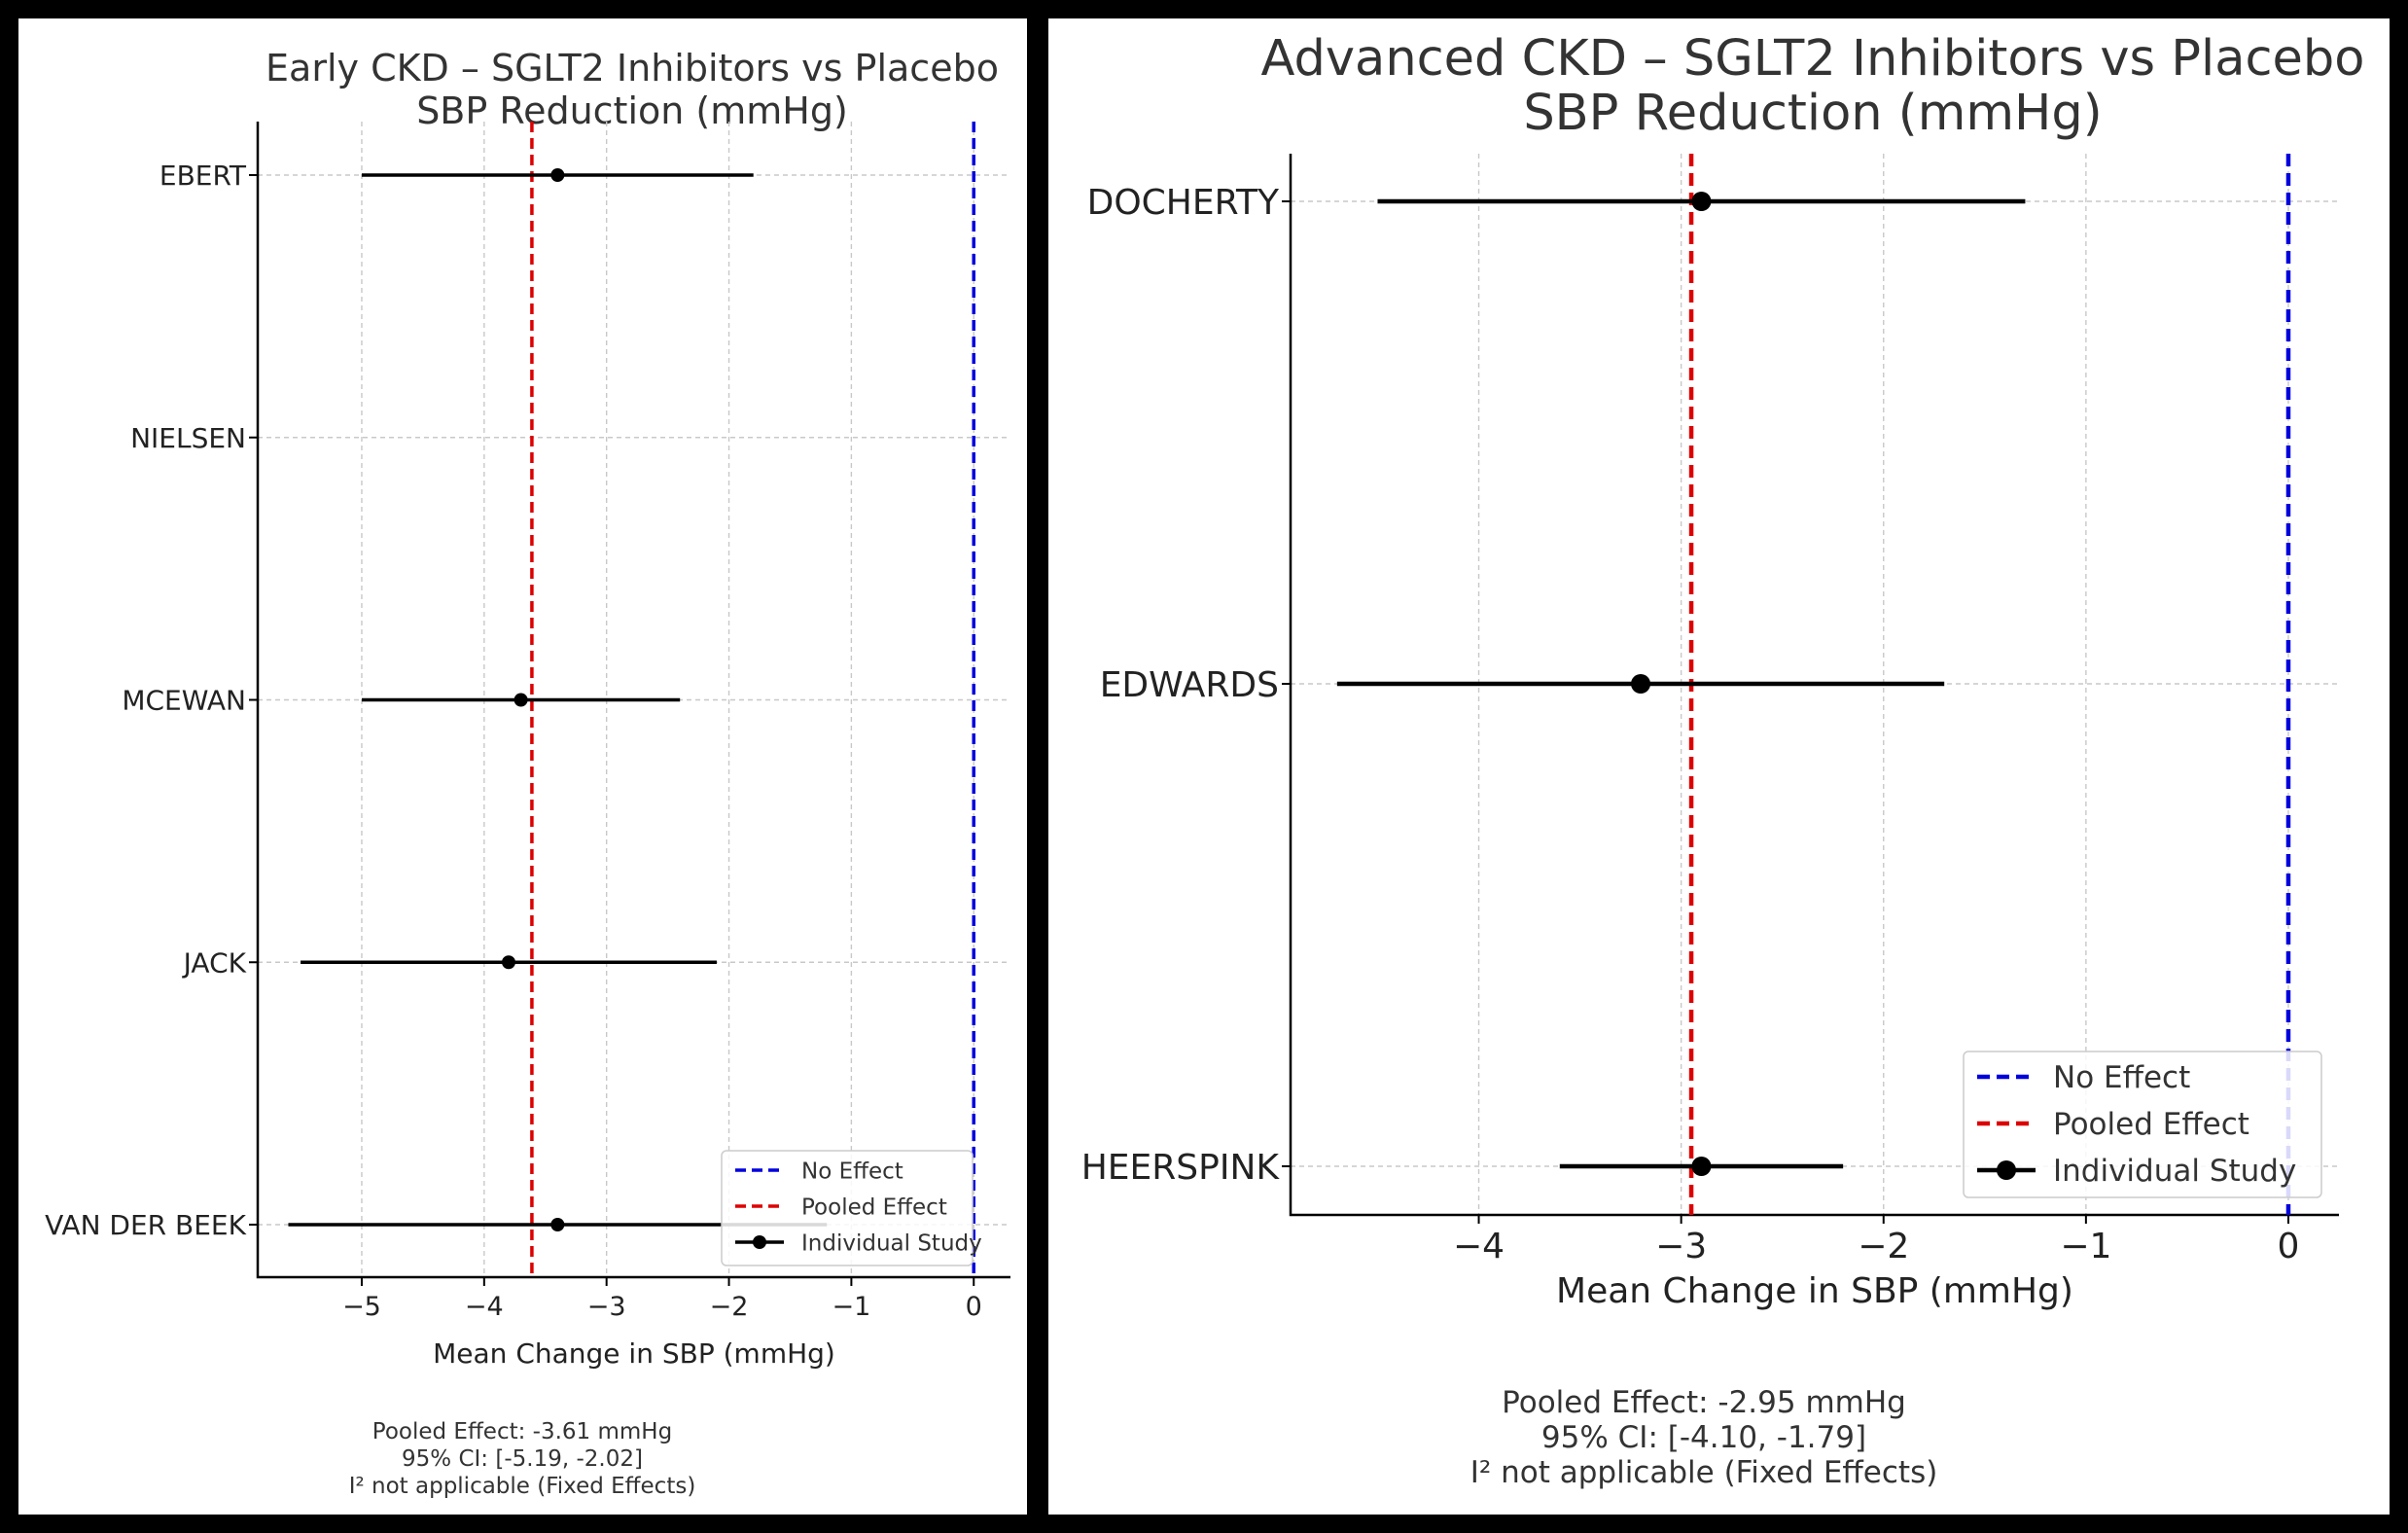 This screenshot has height=1533, width=2408. What do you see at coordinates (1183, 203) in the screenshot?
I see `y-tick-label: DOCHERTY` at bounding box center [1183, 203].